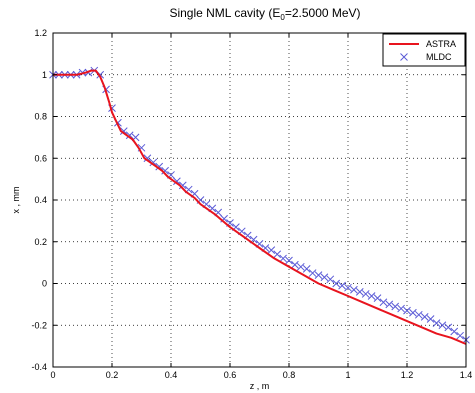 This screenshot has width=475, height=393. What do you see at coordinates (40, 33) in the screenshot?
I see `y-tick-label: 1.2` at bounding box center [40, 33].